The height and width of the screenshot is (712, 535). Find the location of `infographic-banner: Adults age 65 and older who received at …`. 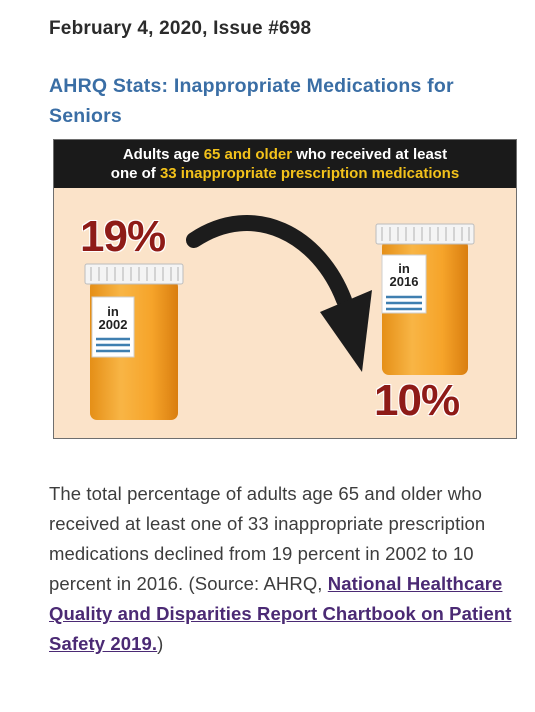

infographic-banner: Adults age 65 and older who received at … is located at coordinates (285, 164).